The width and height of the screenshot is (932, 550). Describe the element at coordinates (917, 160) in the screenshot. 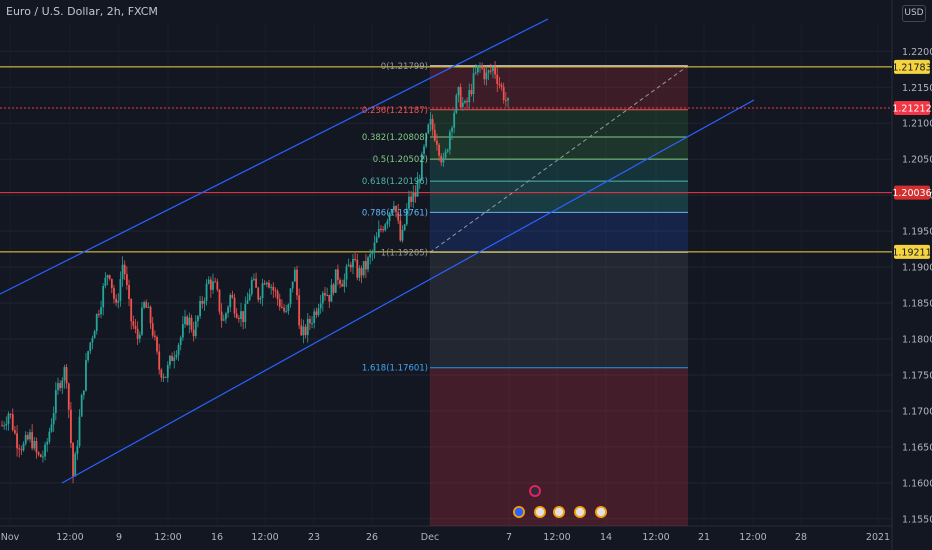

I see `price-tick-label: 1.20500` at that location.